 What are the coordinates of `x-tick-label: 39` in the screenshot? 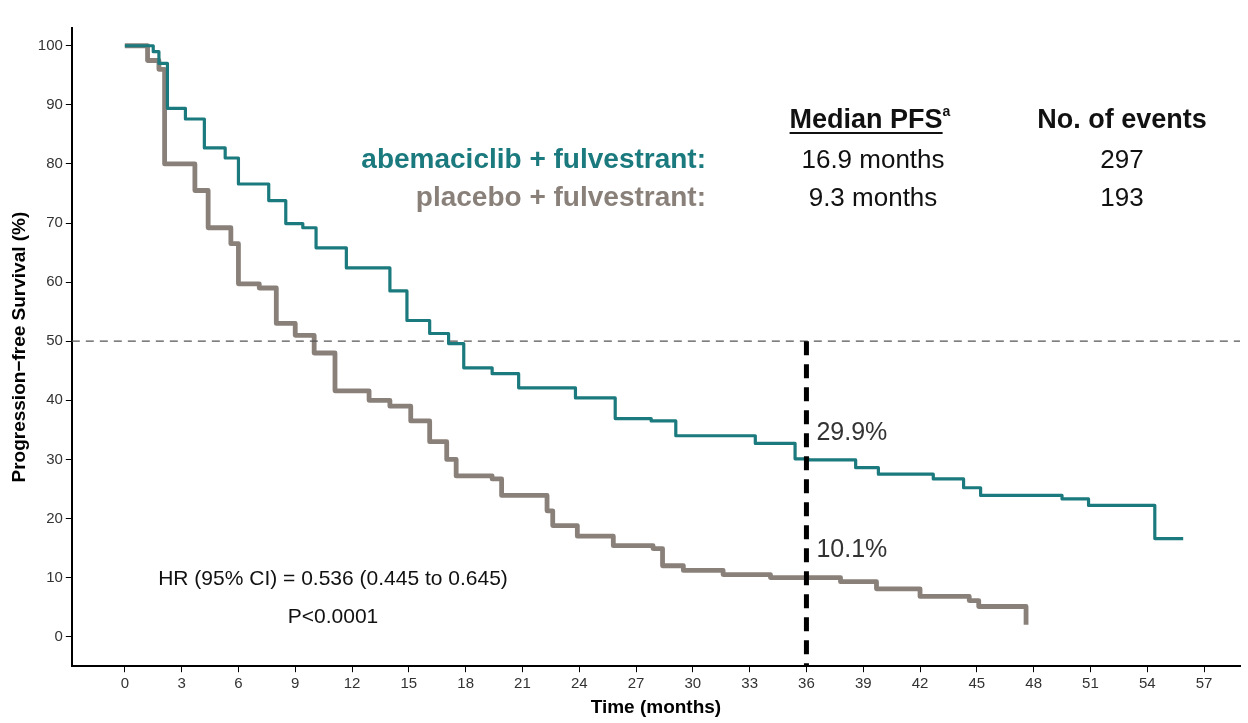 It's located at (863, 683).